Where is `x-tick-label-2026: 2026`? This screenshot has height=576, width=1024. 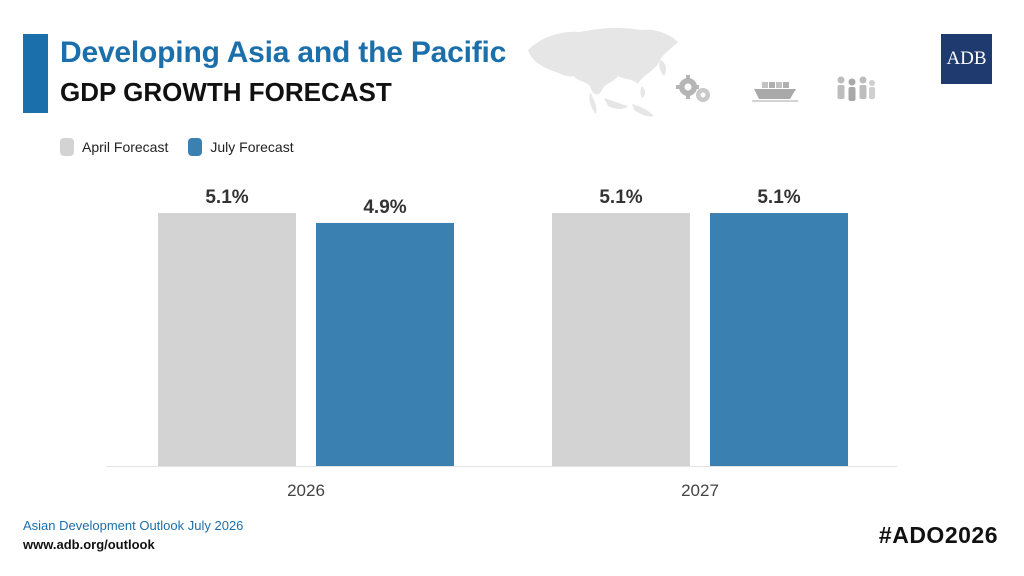 x-tick-label-2026: 2026 is located at coordinates (306, 490).